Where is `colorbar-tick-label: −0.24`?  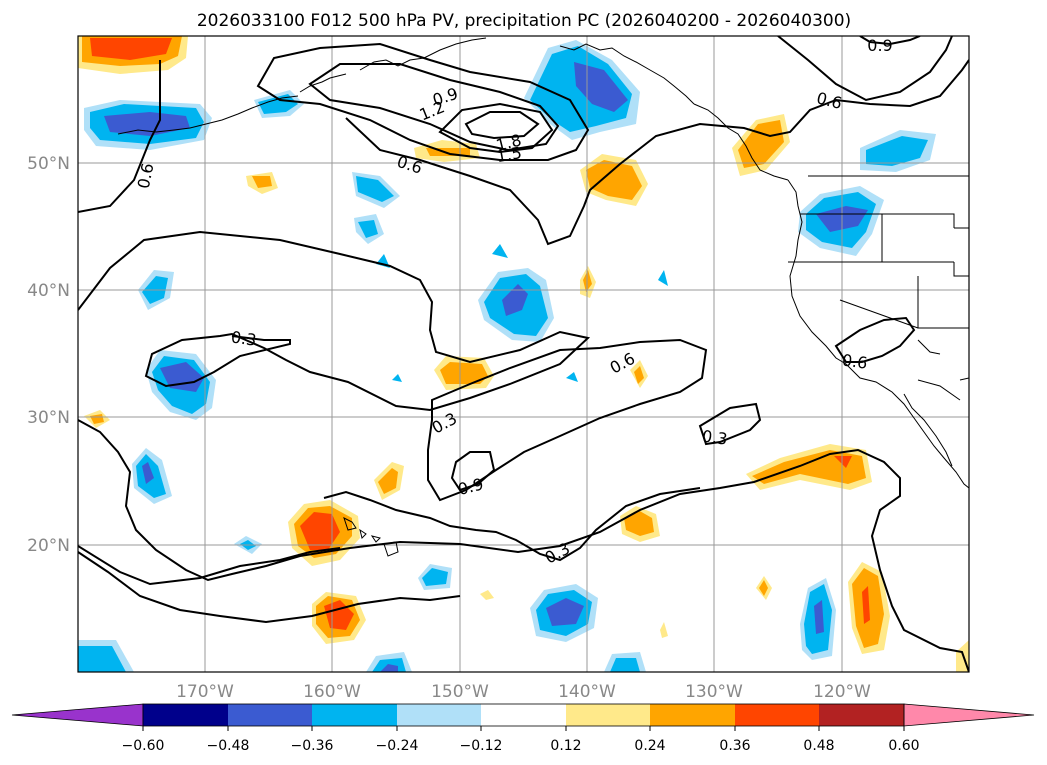 colorbar-tick-label: −0.24 is located at coordinates (397, 746).